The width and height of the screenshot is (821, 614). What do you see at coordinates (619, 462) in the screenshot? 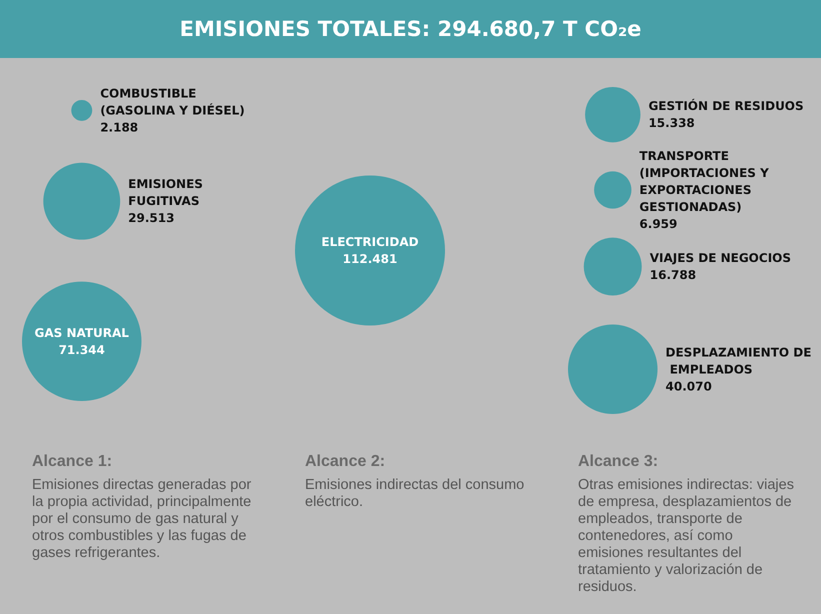
I see `text: Alcance 3:` at bounding box center [619, 462].